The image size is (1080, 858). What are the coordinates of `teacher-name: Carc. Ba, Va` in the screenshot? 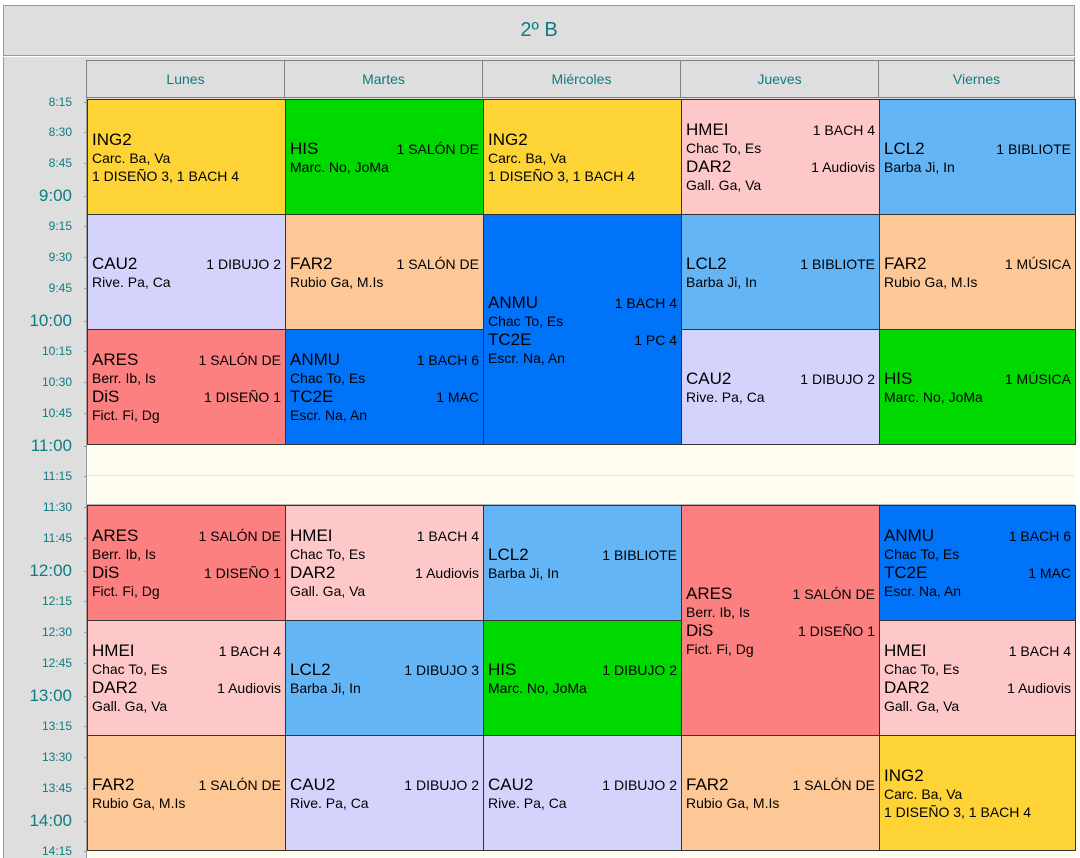 It's located at (527, 157).